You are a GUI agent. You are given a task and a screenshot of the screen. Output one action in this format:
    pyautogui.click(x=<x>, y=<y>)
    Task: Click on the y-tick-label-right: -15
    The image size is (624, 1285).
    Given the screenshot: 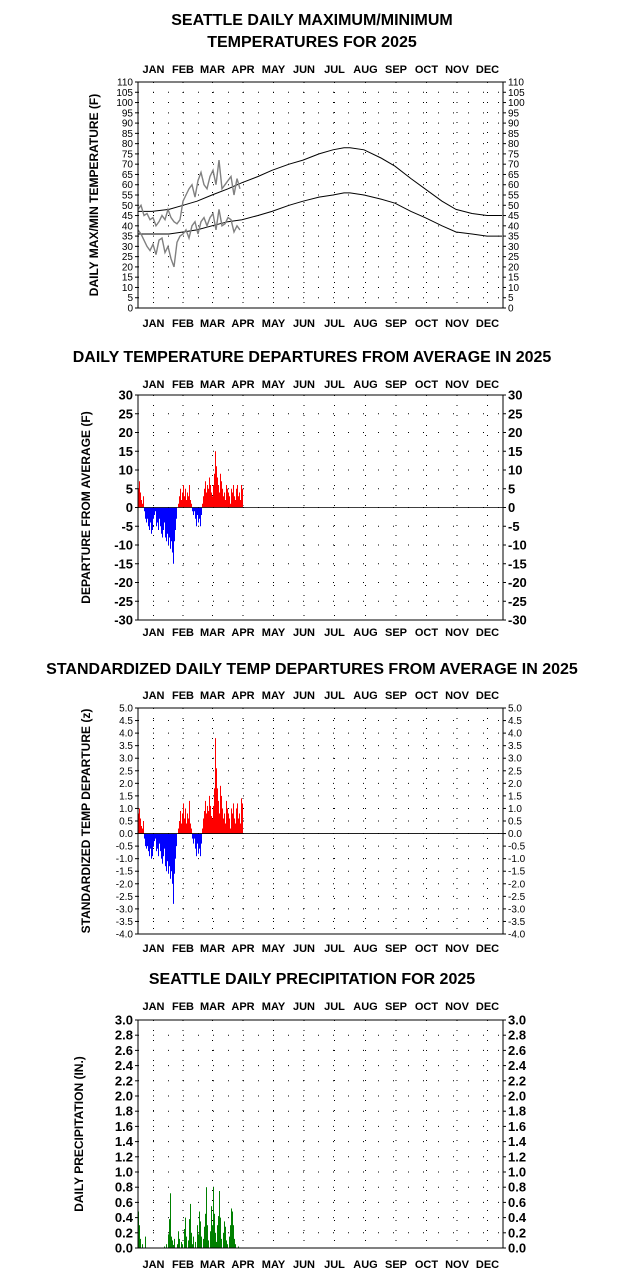 What is the action you would take?
    pyautogui.click(x=517, y=563)
    